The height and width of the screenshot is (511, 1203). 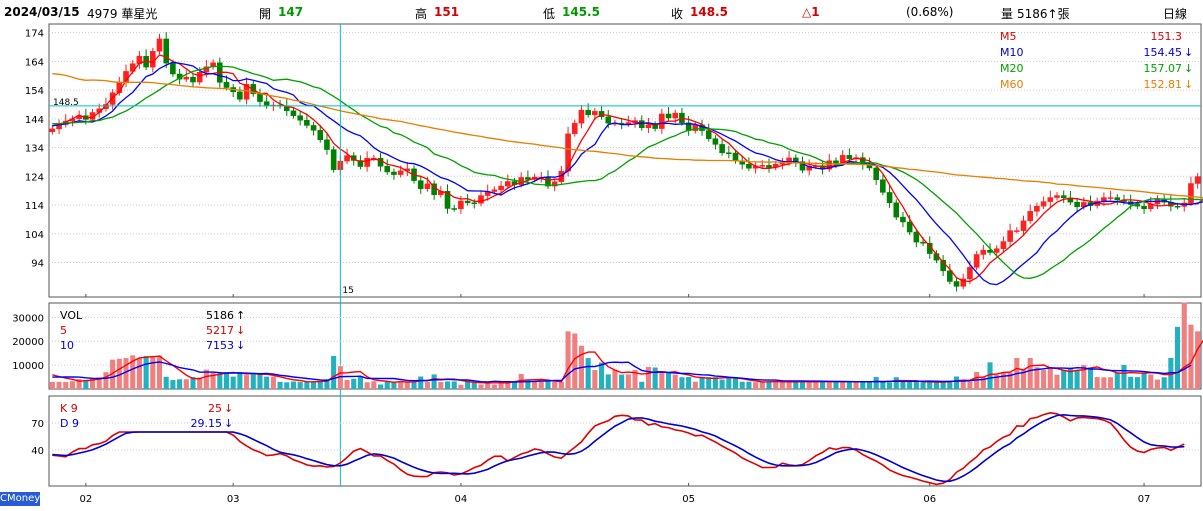 What do you see at coordinates (122, 14) in the screenshot?
I see `stock-name: 4979 華星光` at bounding box center [122, 14].